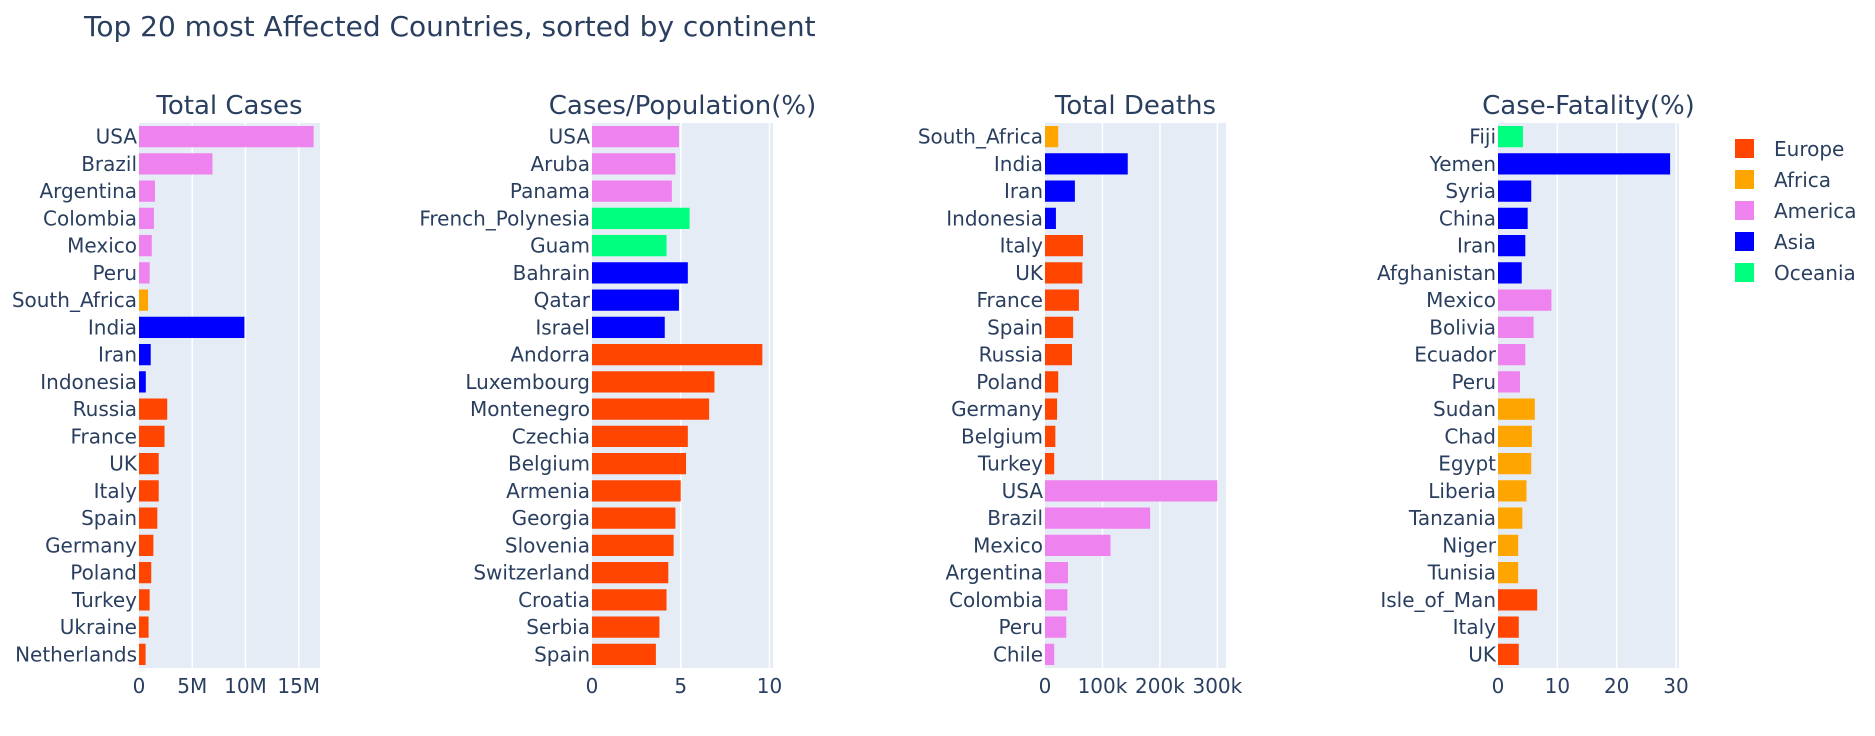 This screenshot has width=1875, height=736. What do you see at coordinates (562, 654) in the screenshot?
I see `category-label-2-Spain: Spain` at bounding box center [562, 654].